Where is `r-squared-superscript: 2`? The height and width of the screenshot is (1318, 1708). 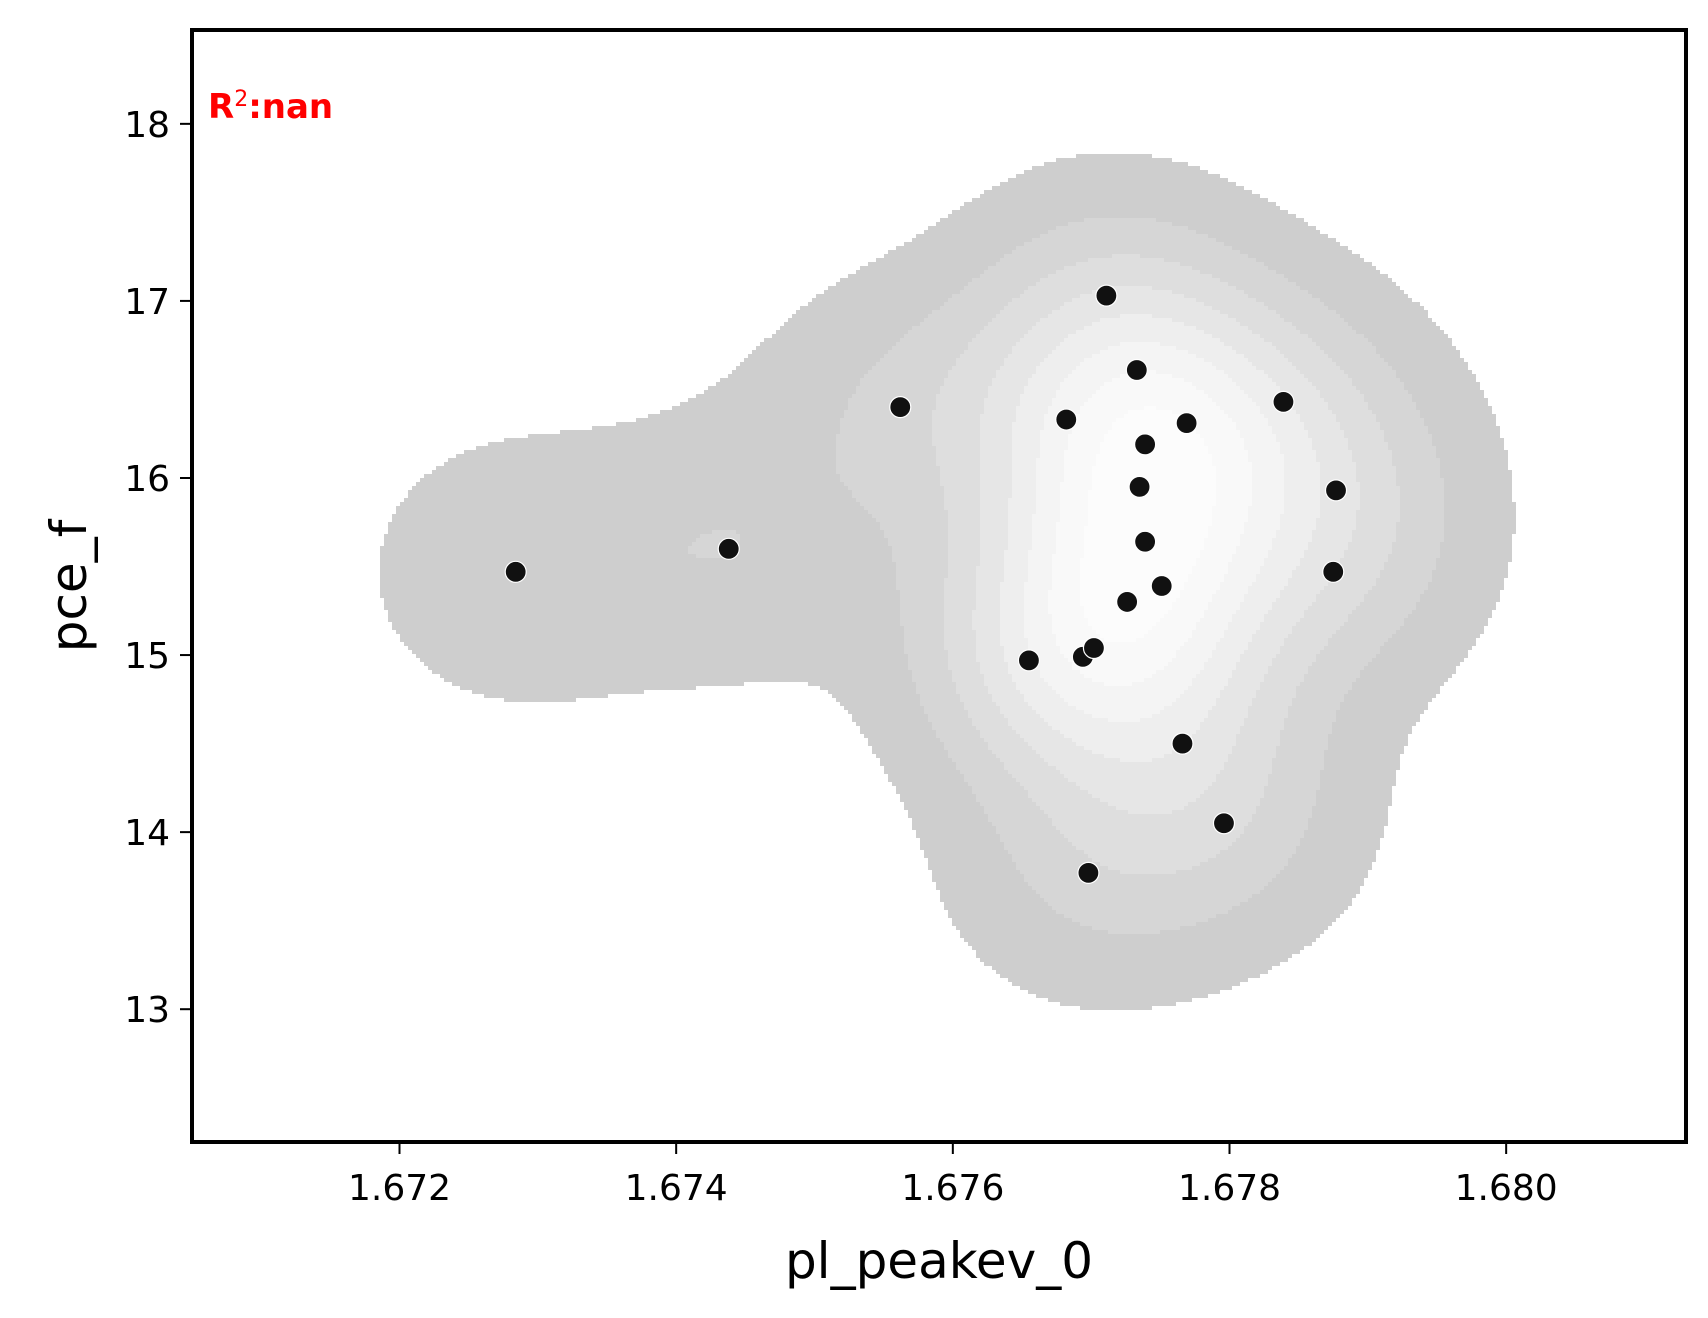 r-squared-superscript: 2 is located at coordinates (241, 99).